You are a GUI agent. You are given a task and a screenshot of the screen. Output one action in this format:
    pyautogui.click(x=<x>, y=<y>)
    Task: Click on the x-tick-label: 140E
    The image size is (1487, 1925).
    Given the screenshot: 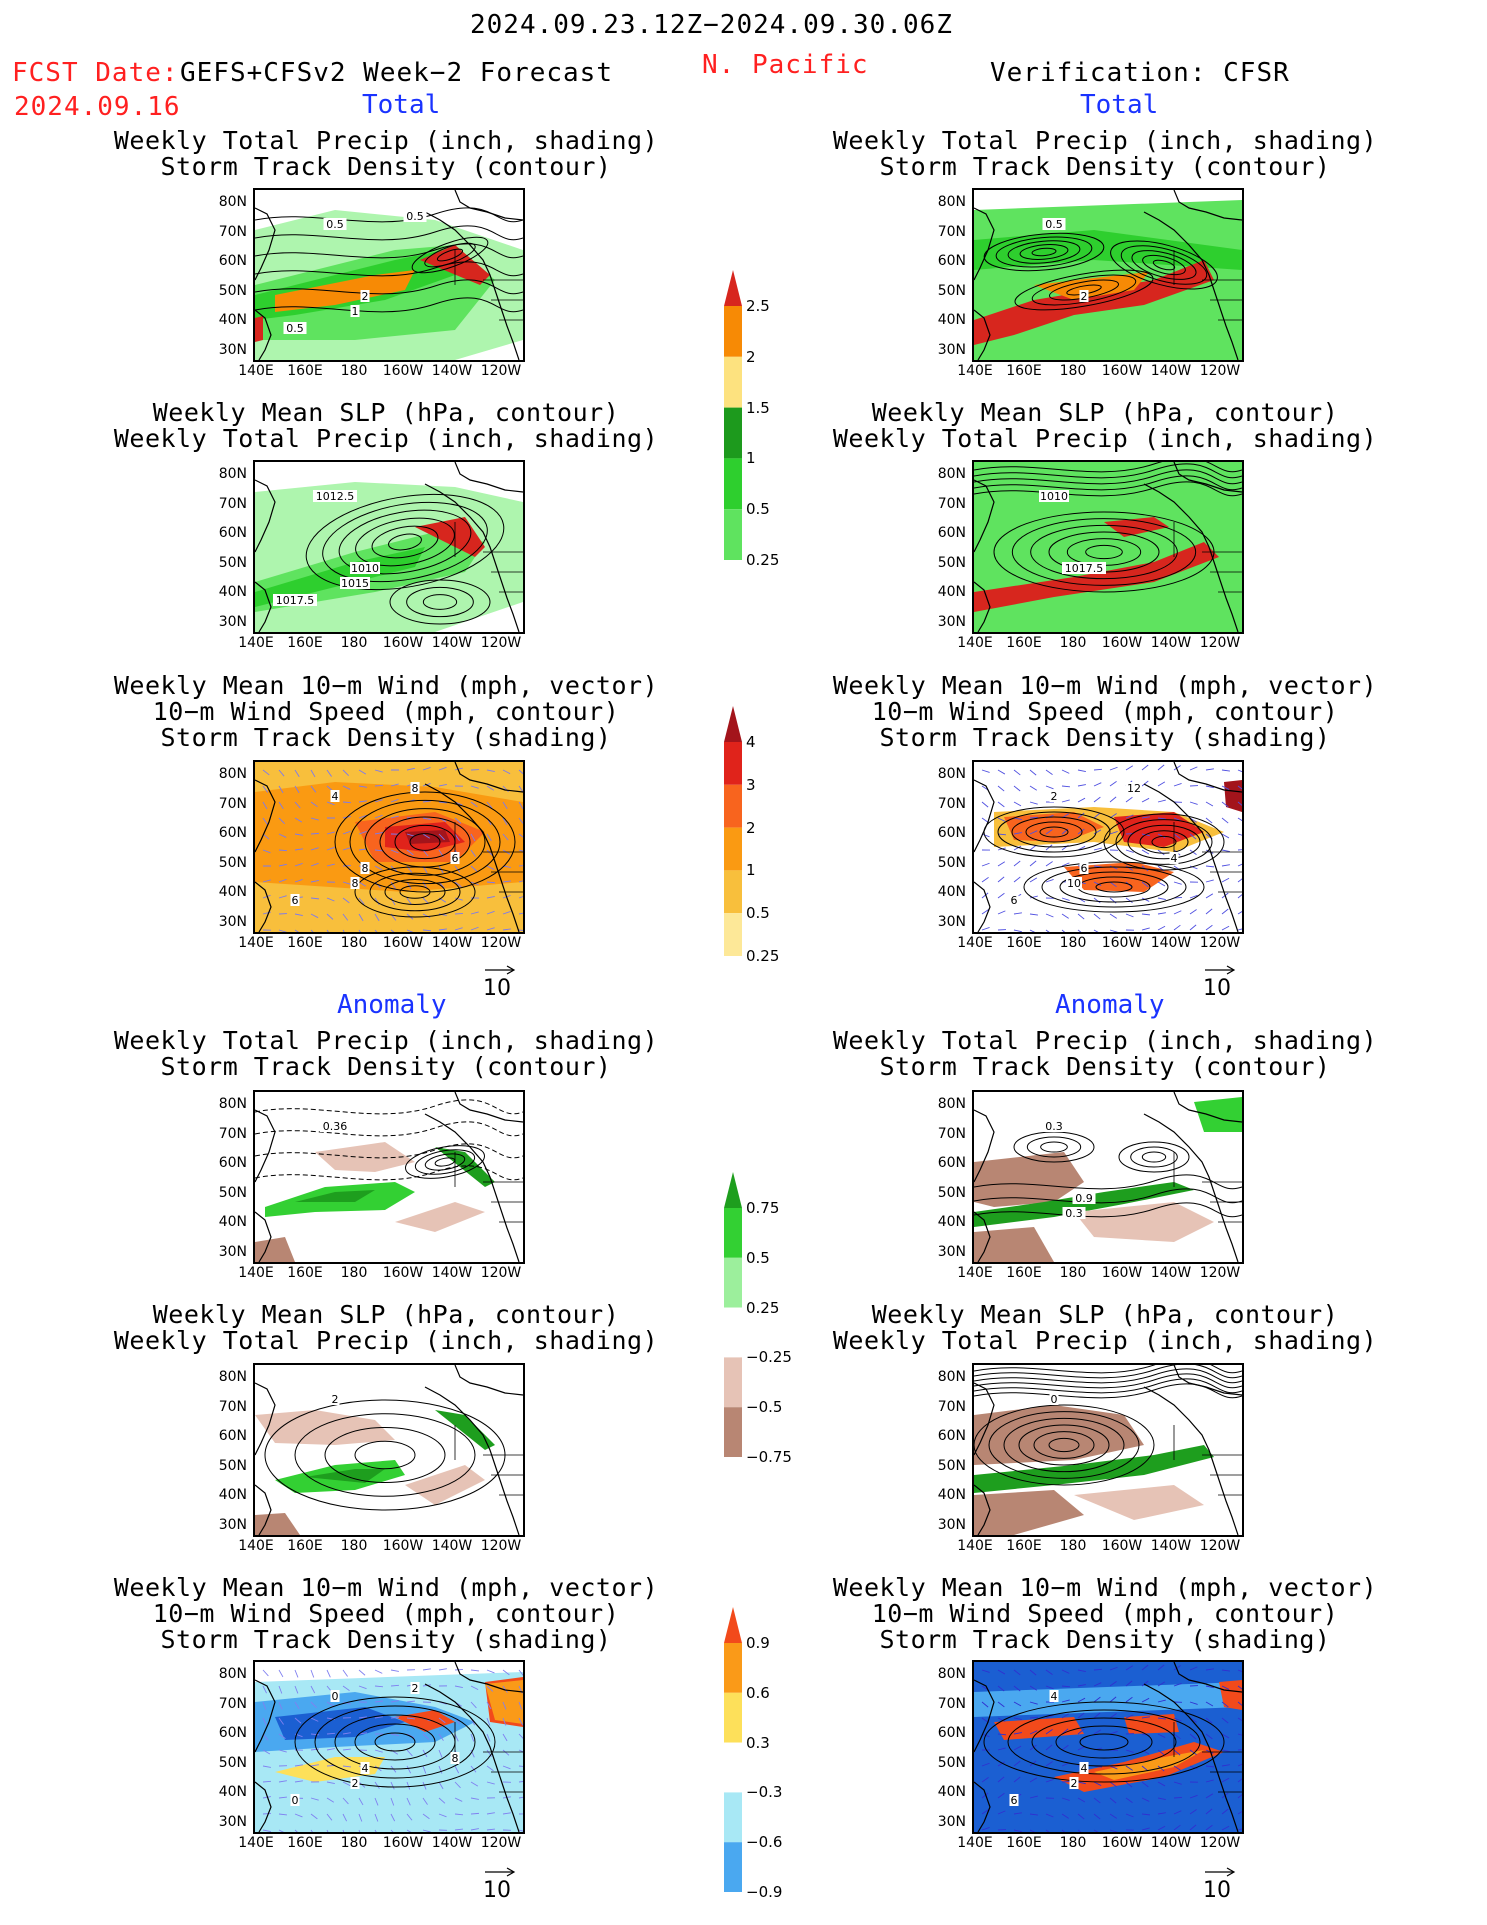 What is the action you would take?
    pyautogui.click(x=256, y=1273)
    